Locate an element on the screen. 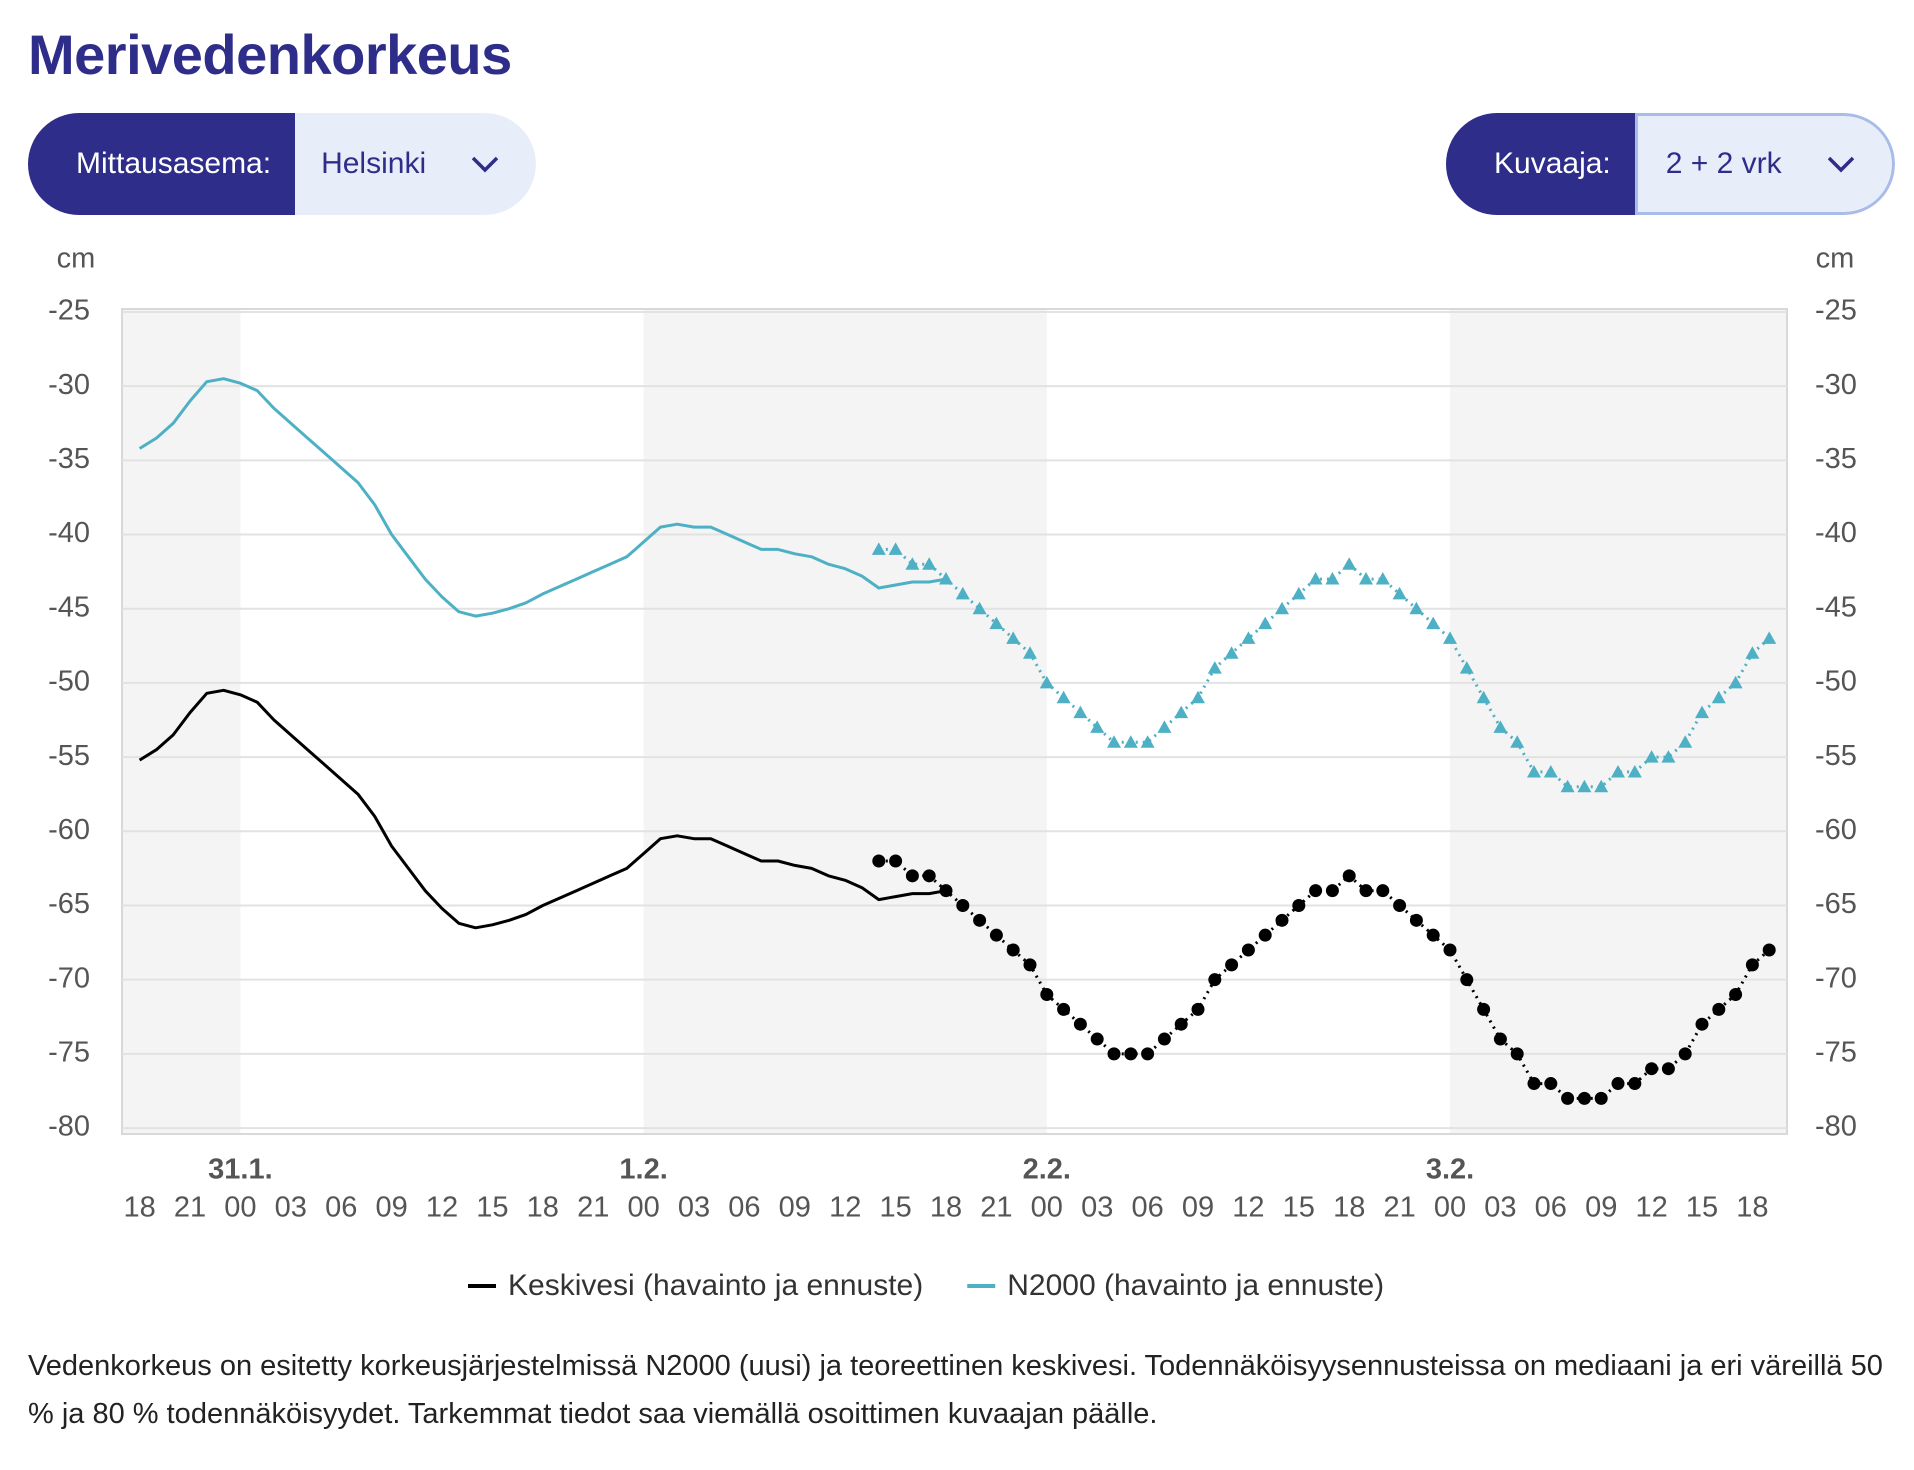 The width and height of the screenshot is (1914, 1470). graph-select: Kuvaaja: 2 + 2 vrk is located at coordinates (1670, 164).